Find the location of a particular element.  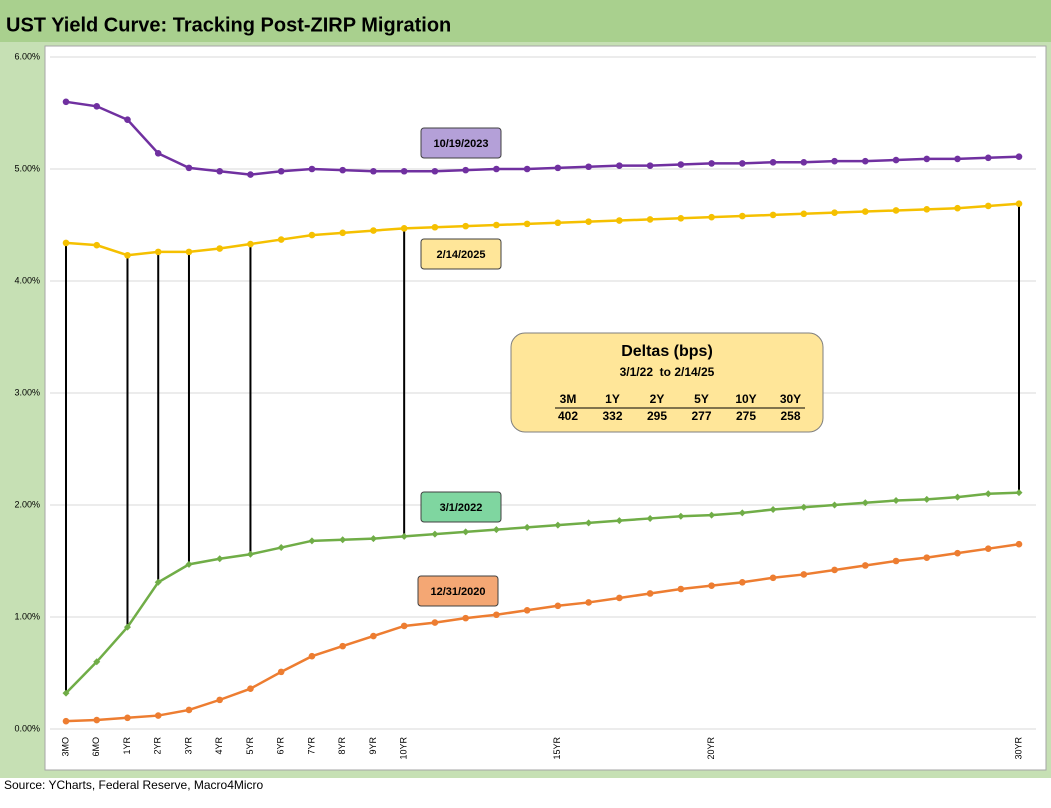

deltas-value: 332 is located at coordinates (612, 416).